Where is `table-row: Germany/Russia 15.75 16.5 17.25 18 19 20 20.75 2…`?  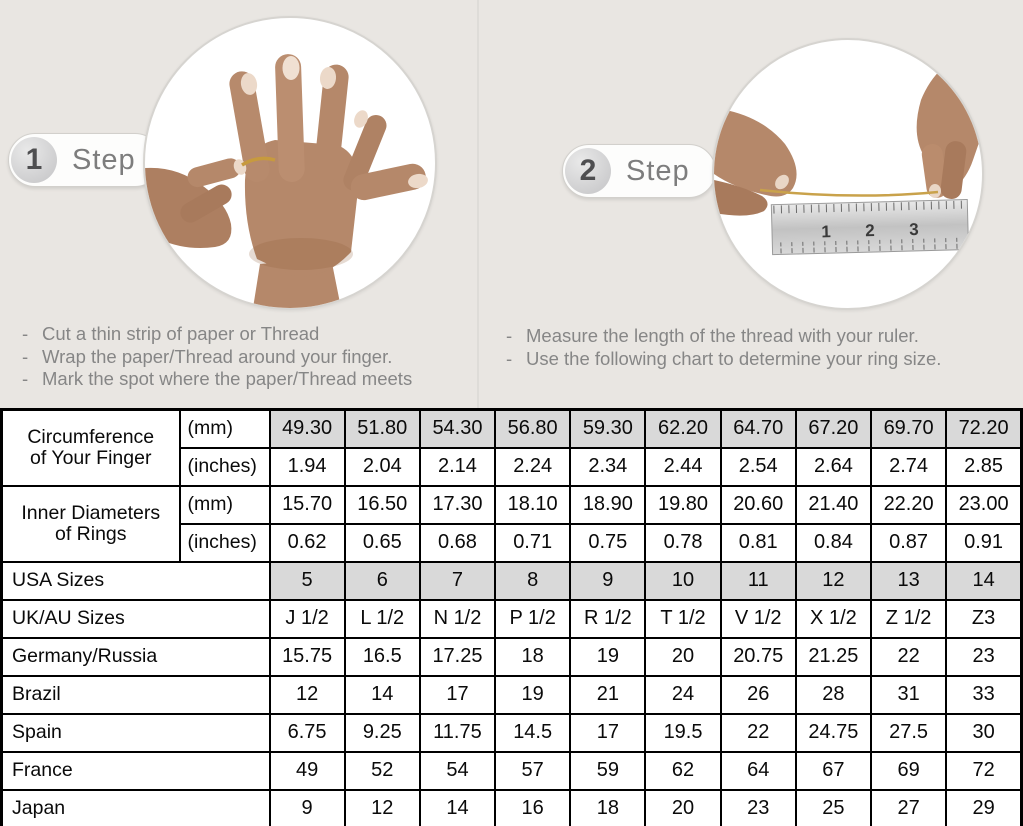 table-row: Germany/Russia 15.75 16.5 17.25 18 19 20 20.75 2… is located at coordinates (511, 656).